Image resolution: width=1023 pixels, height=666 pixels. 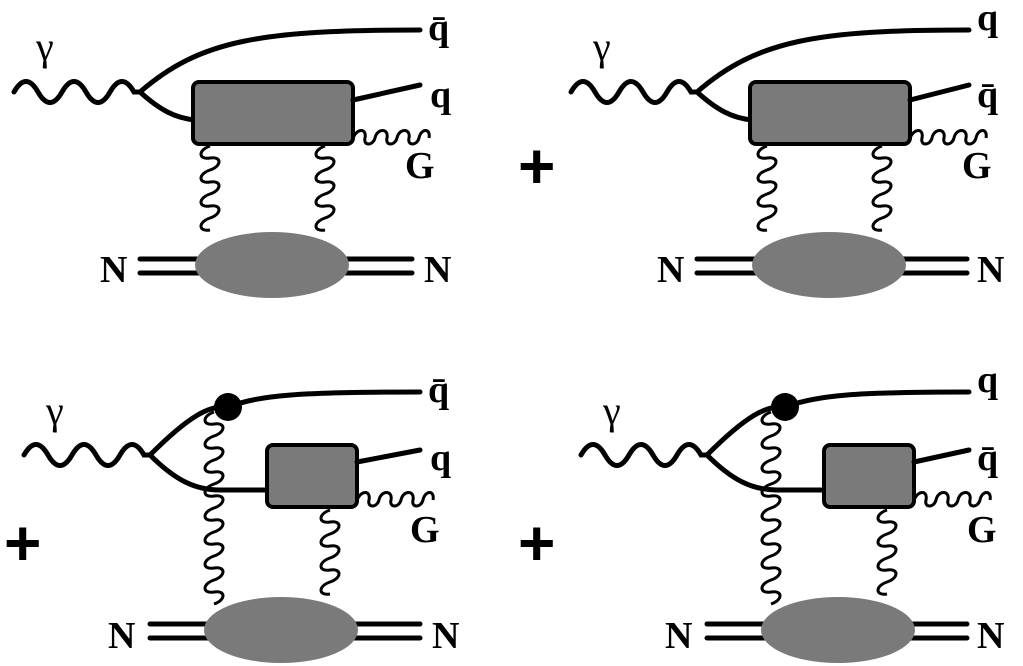 What do you see at coordinates (536, 166) in the screenshot?
I see `plus-sign-1: +` at bounding box center [536, 166].